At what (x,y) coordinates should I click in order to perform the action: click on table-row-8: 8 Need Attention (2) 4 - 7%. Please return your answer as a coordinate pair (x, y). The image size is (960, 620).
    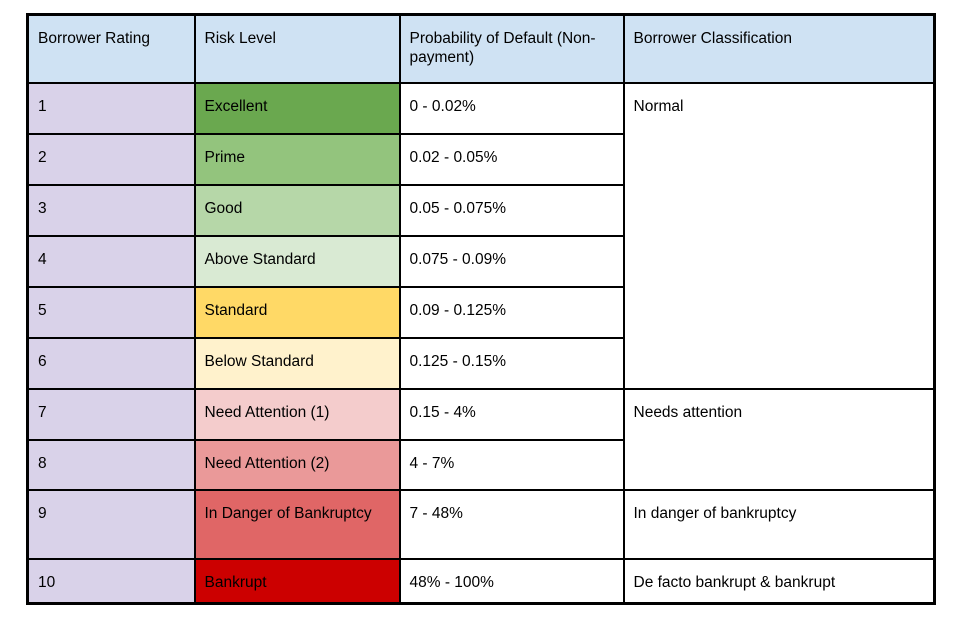
    Looking at the image, I should click on (480, 464).